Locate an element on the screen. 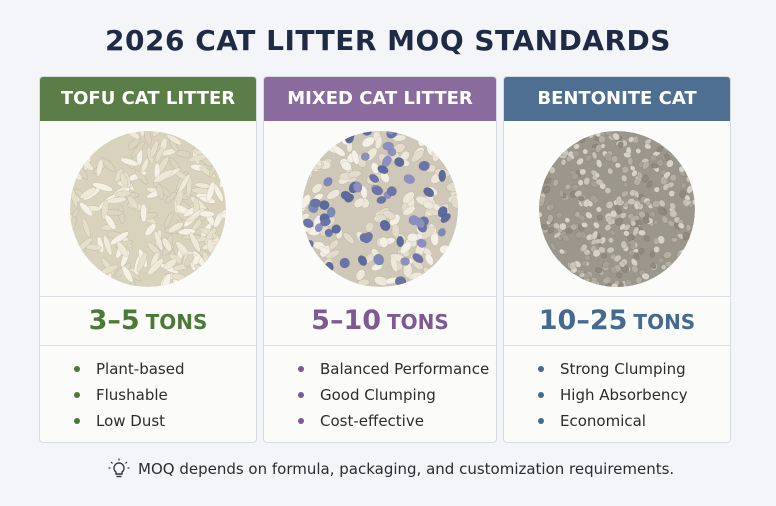  granules is located at coordinates (617, 208).